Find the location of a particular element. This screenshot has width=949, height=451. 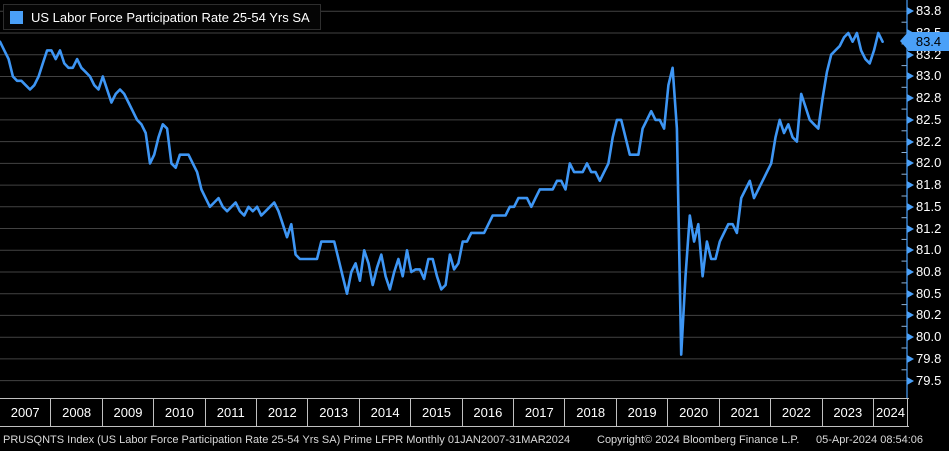

y-axis-tick-label: 79.5 is located at coordinates (929, 380).